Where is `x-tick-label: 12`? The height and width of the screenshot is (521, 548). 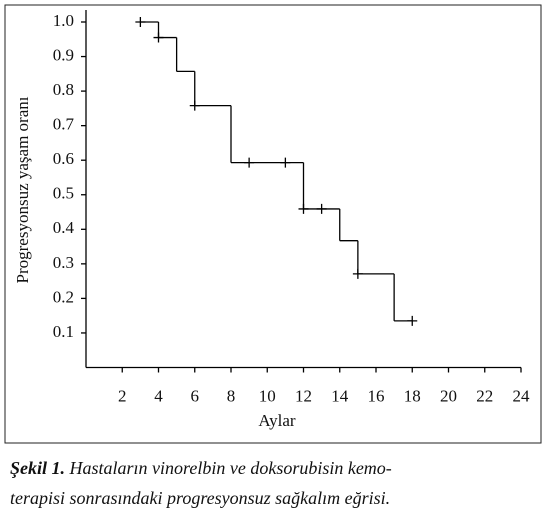 x-tick-label: 12 is located at coordinates (303, 395).